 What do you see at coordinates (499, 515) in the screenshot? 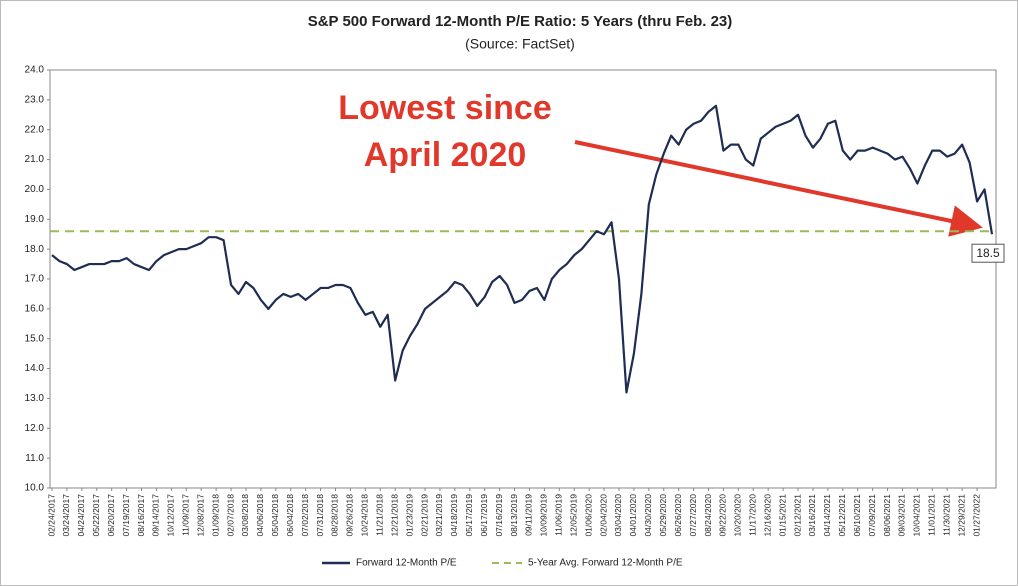
I see `x-tick-label: 07/16/2019` at bounding box center [499, 515].